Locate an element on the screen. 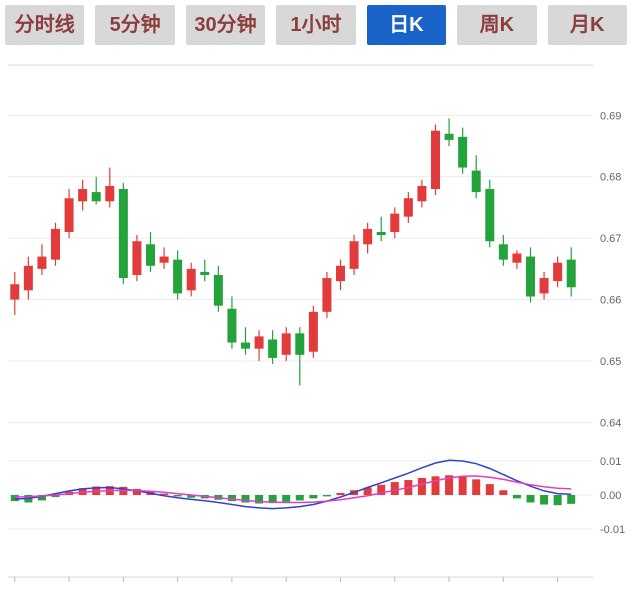 Image resolution: width=632 pixels, height=592 pixels. dea-line is located at coordinates (293, 489).